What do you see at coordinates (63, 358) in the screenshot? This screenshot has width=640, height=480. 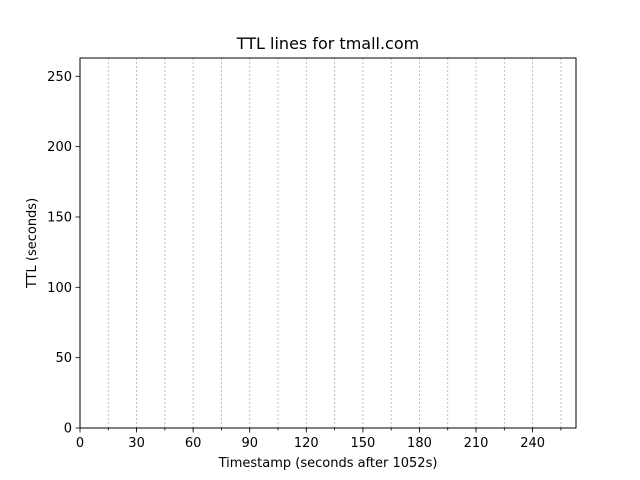 I see `y-tick-label: 50` at bounding box center [63, 358].